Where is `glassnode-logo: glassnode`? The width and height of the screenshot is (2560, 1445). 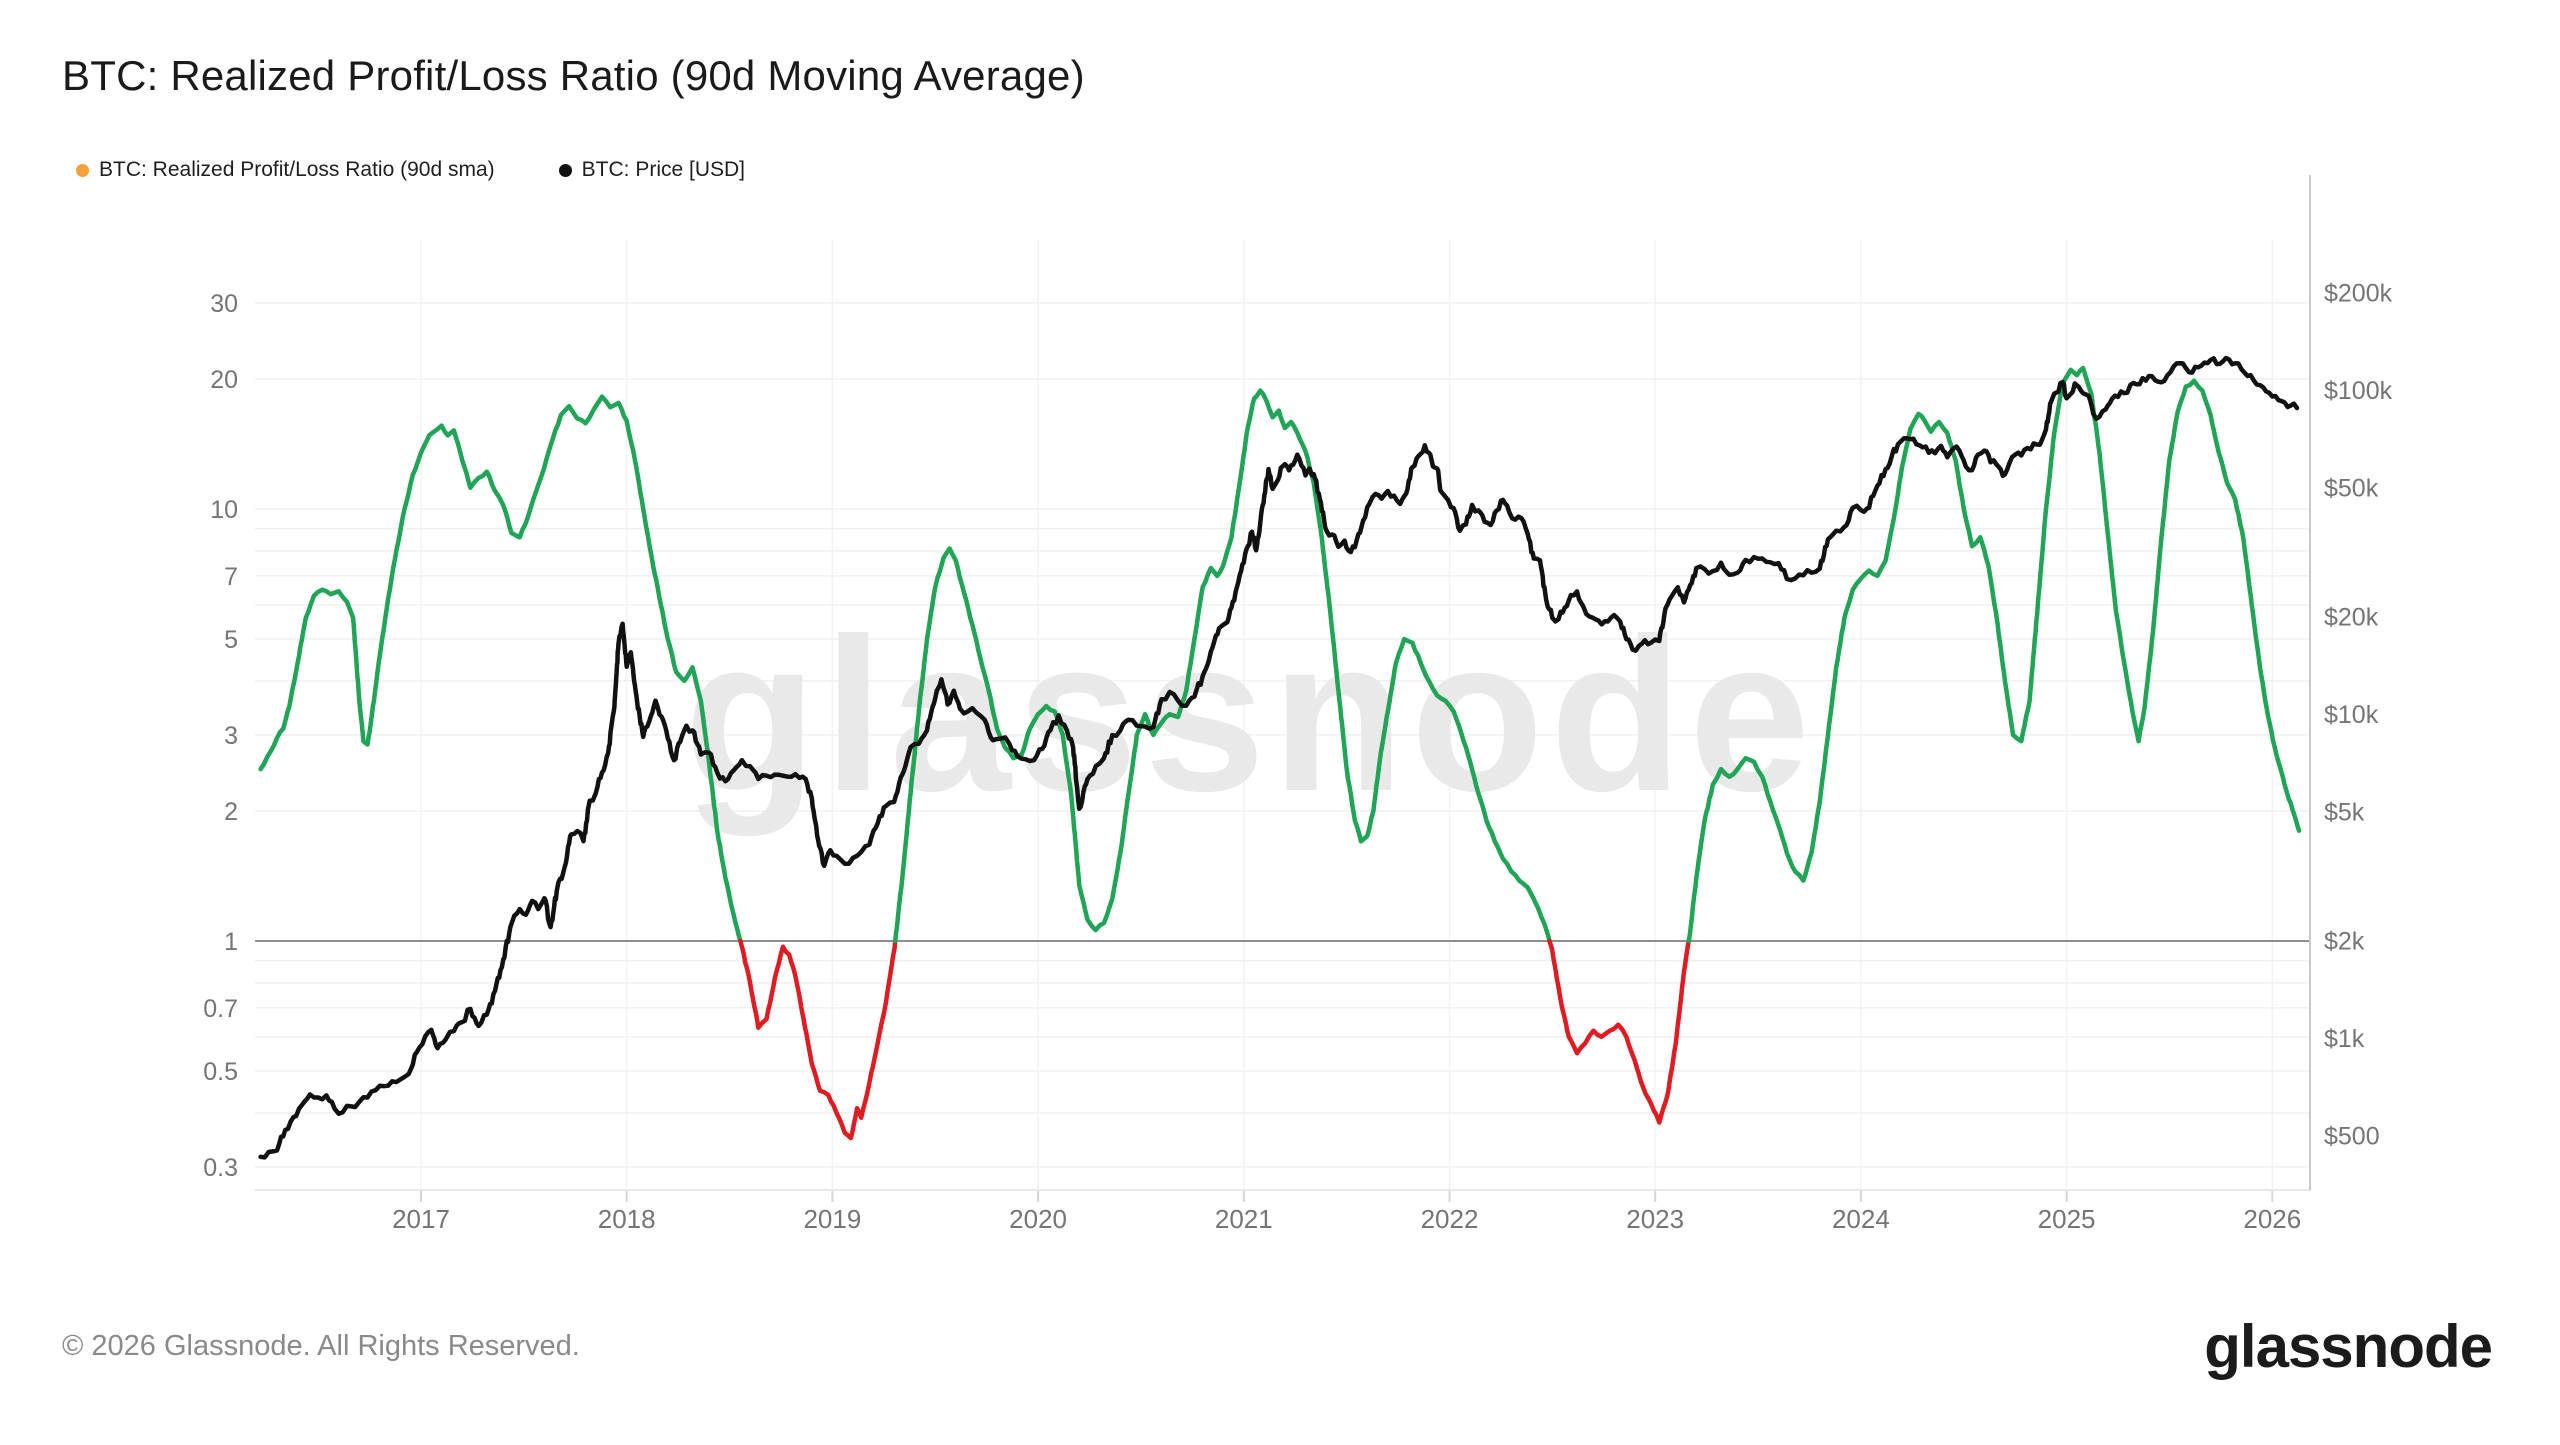
glassnode-logo: glassnode is located at coordinates (2348, 1346).